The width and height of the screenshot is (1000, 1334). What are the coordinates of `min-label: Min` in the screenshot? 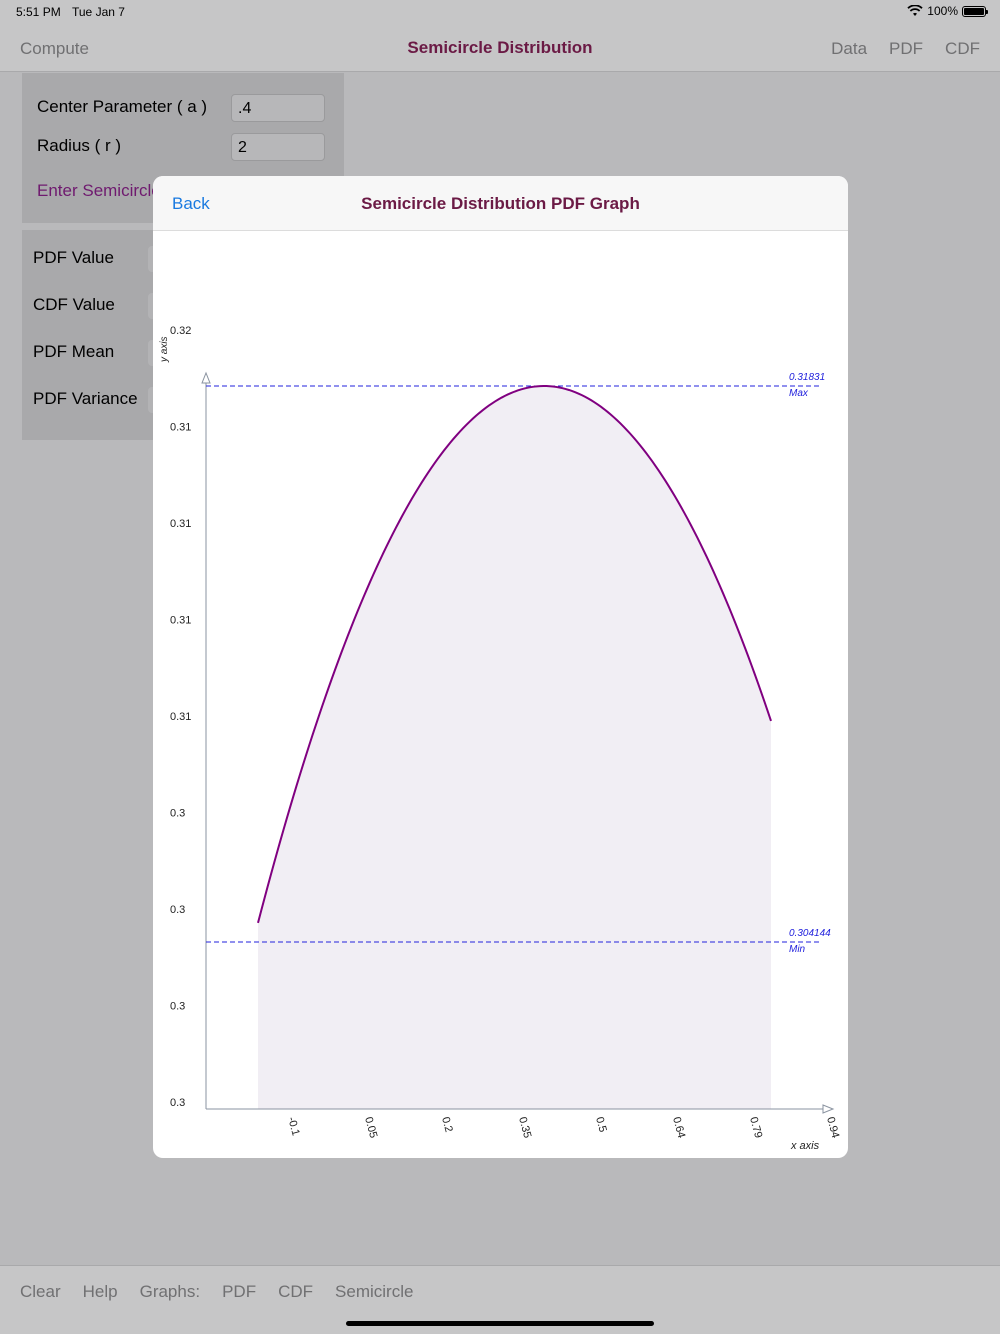 It's located at (797, 949).